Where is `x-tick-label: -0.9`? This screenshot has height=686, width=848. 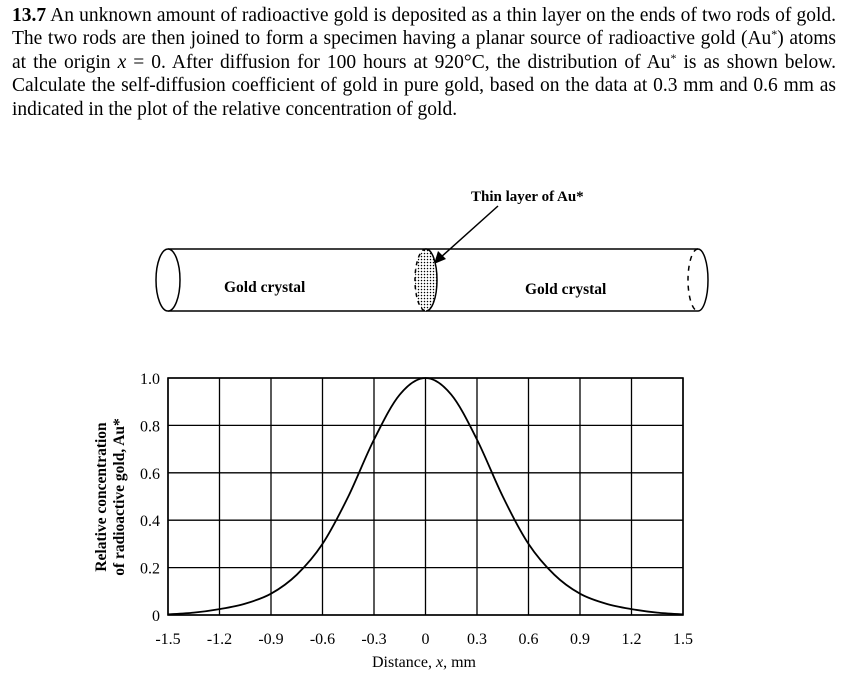 x-tick-label: -0.9 is located at coordinates (270, 639).